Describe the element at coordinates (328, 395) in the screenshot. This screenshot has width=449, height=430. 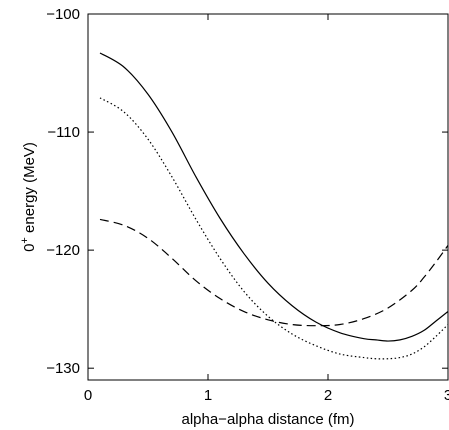
I see `x-tick-label: 2` at that location.